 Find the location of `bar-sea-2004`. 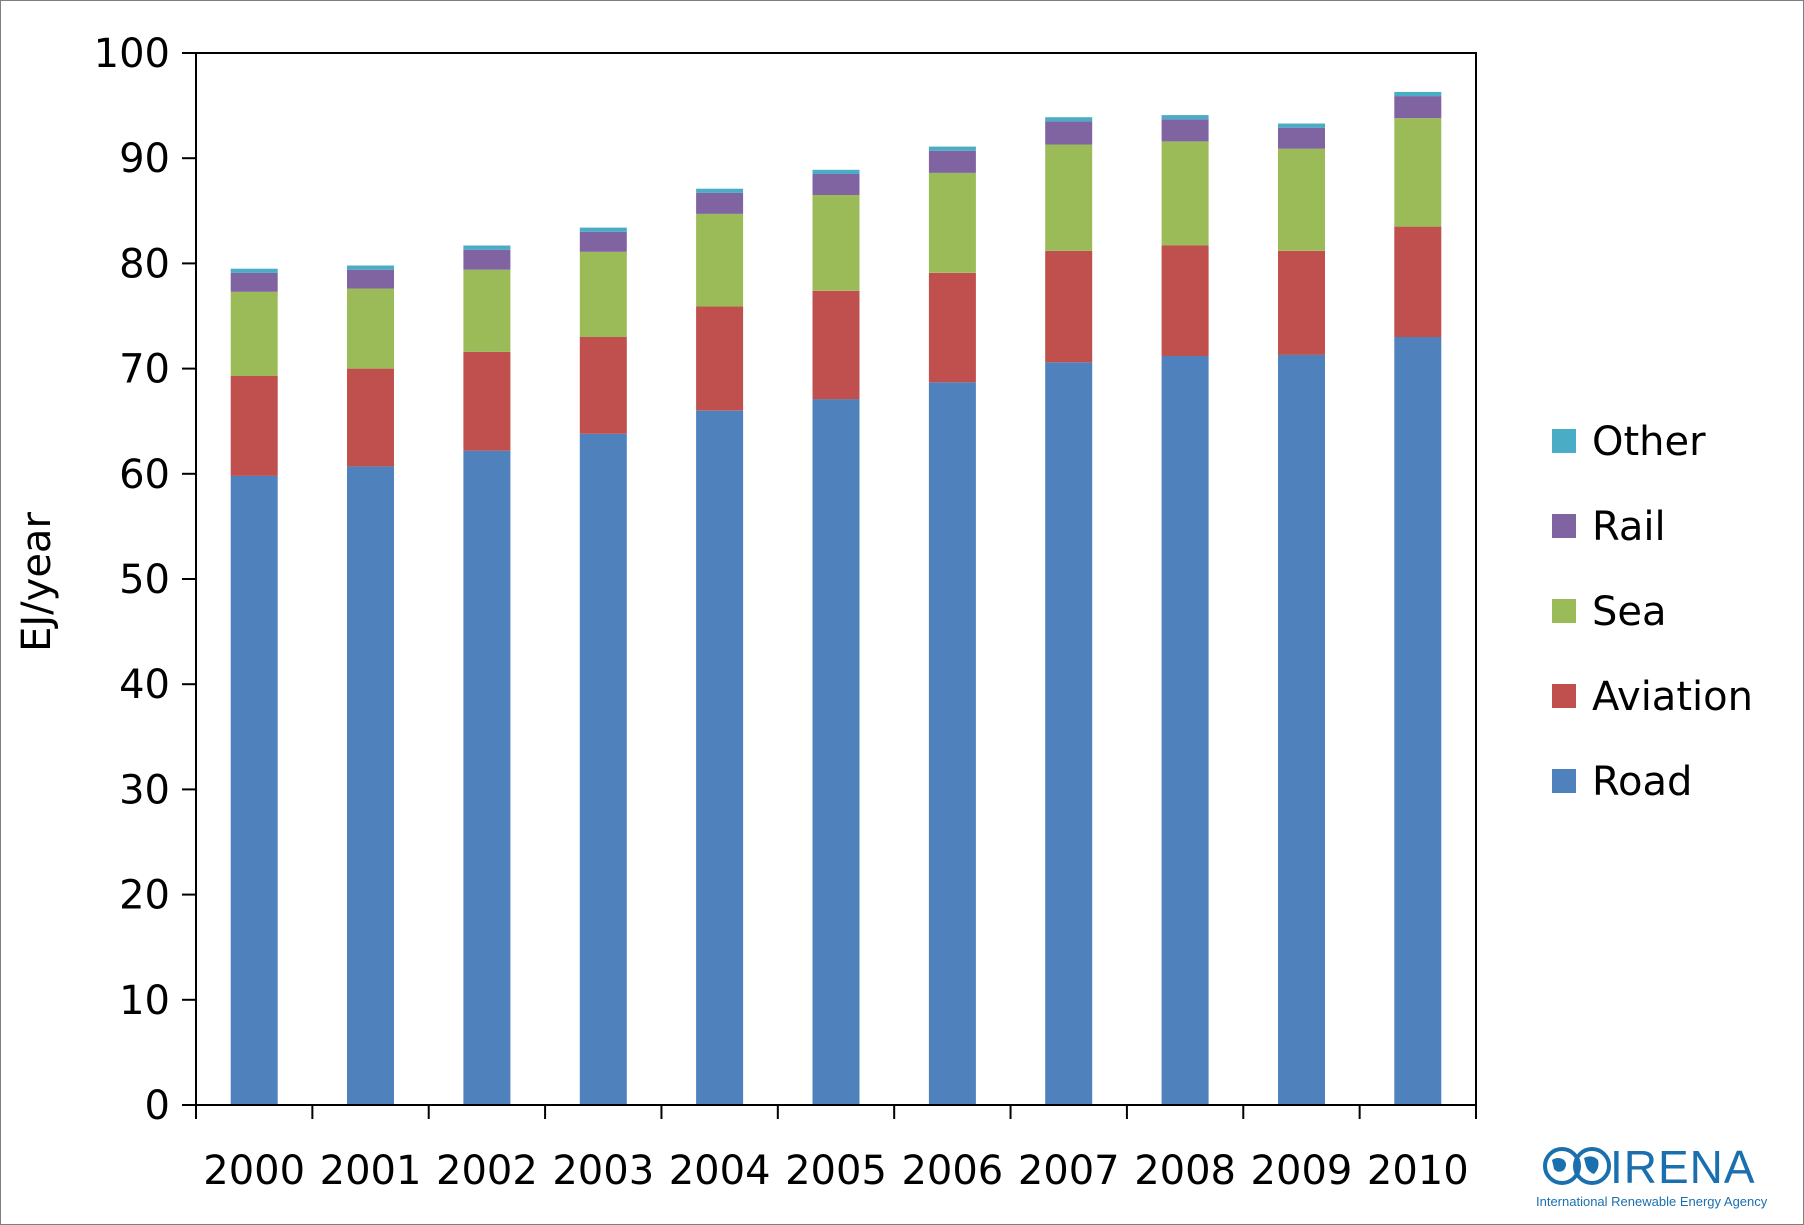

bar-sea-2004 is located at coordinates (720, 260).